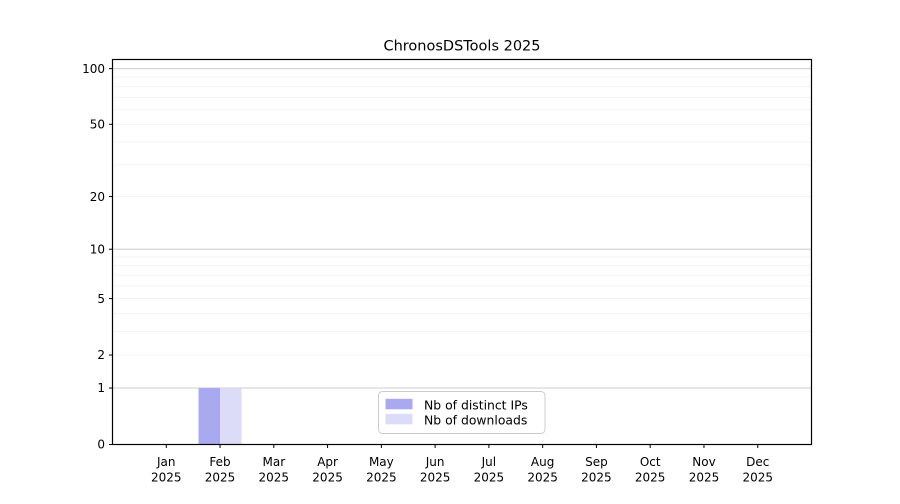 The height and width of the screenshot is (504, 900). I want to click on chart-title: ChronosDSTools 2025, so click(461, 47).